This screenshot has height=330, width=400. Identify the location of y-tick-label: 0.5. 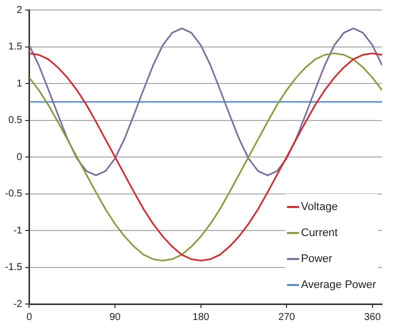
(15, 120).